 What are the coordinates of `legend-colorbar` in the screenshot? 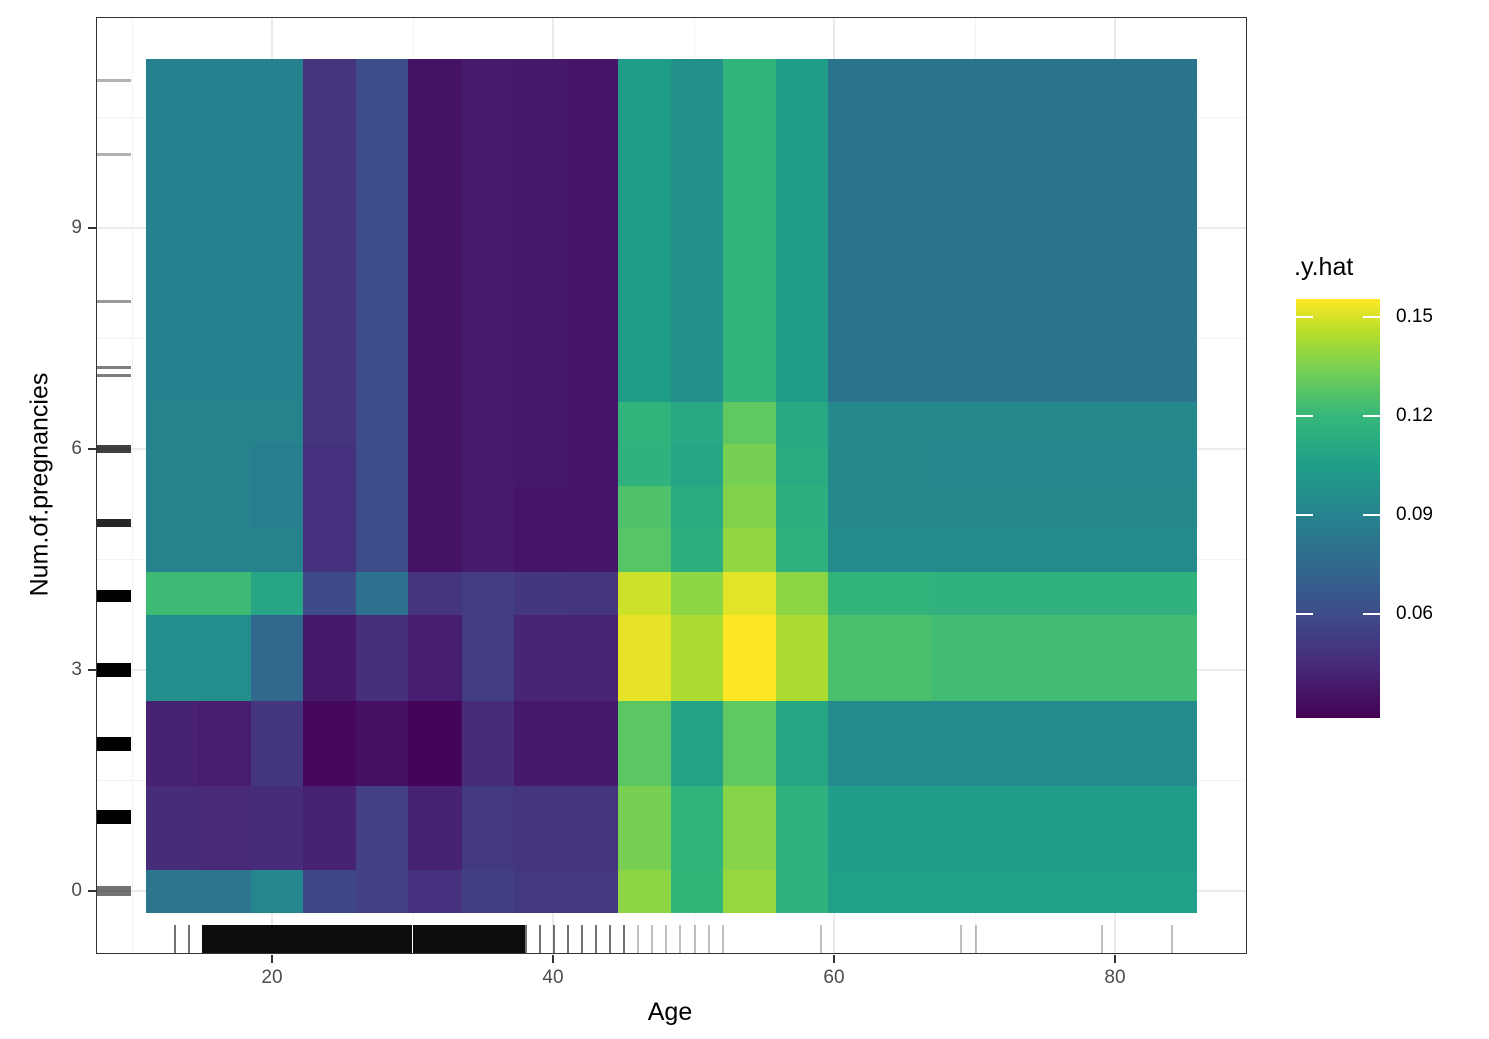 It's located at (1338, 508).